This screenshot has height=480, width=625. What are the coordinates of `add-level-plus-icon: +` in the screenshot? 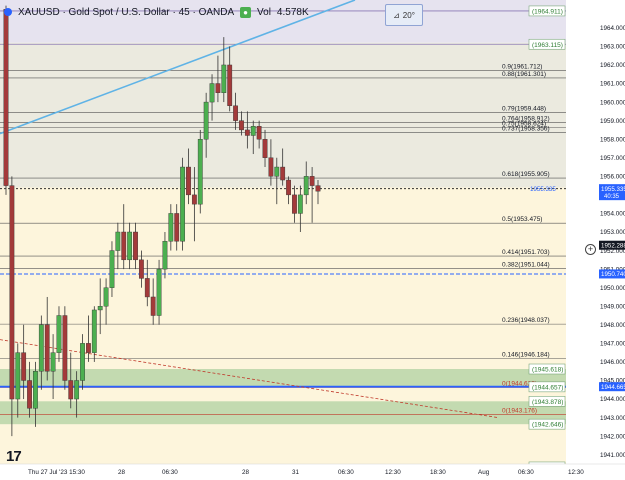 It's located at (590, 249).